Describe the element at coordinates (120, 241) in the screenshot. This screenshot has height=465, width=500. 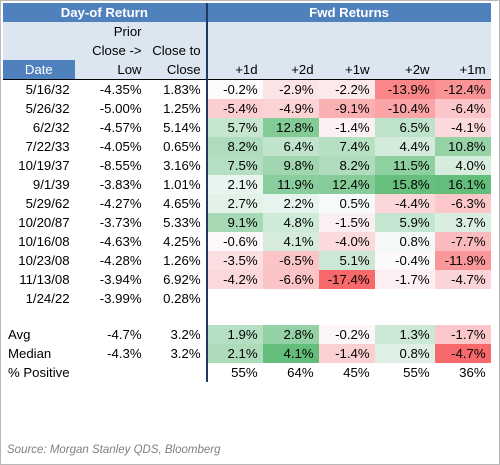
I see `prior-close-low-cell: -4.63%` at that location.